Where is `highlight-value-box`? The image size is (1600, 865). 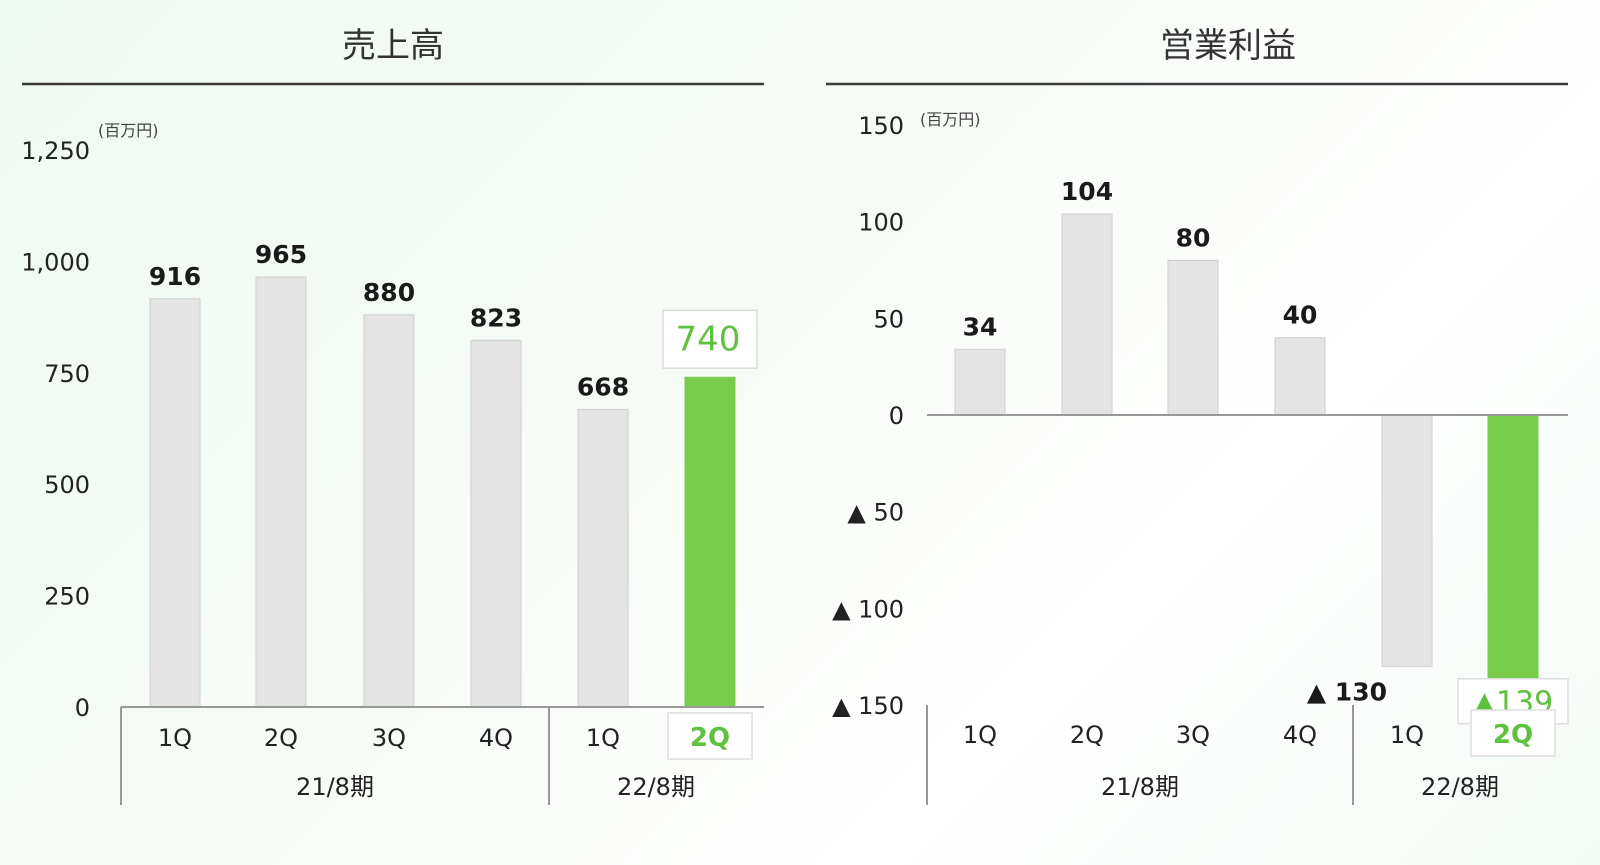 highlight-value-box is located at coordinates (710, 339).